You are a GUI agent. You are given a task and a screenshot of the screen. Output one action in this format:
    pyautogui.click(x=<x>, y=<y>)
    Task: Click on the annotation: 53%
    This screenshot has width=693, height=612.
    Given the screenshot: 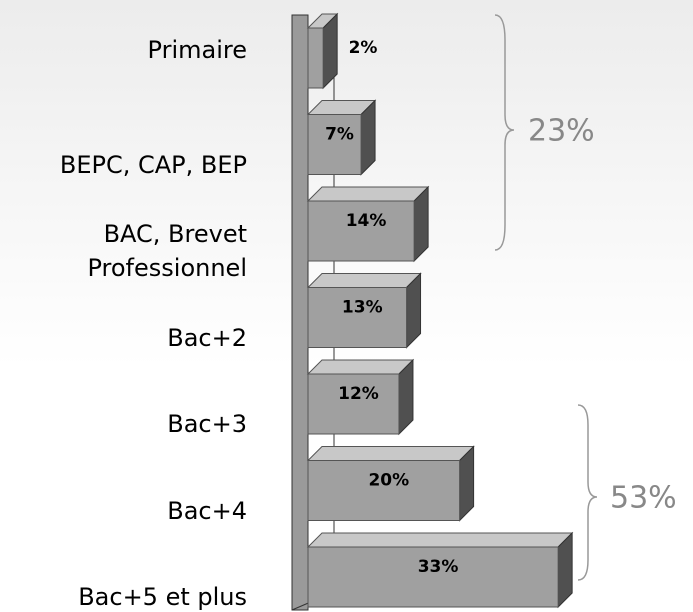 What is the action you would take?
    pyautogui.click(x=643, y=498)
    